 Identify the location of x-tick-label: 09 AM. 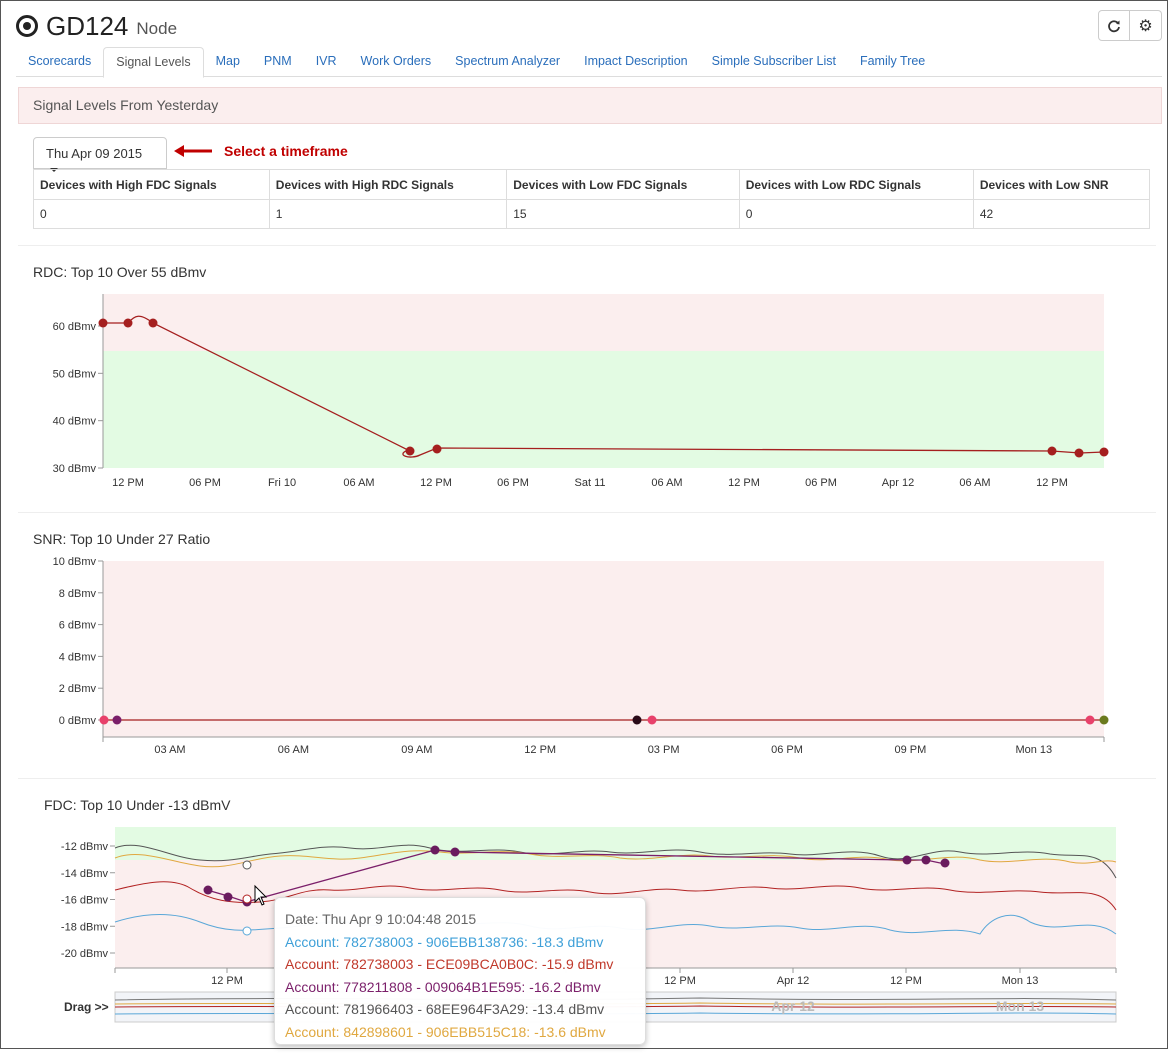
(416, 750).